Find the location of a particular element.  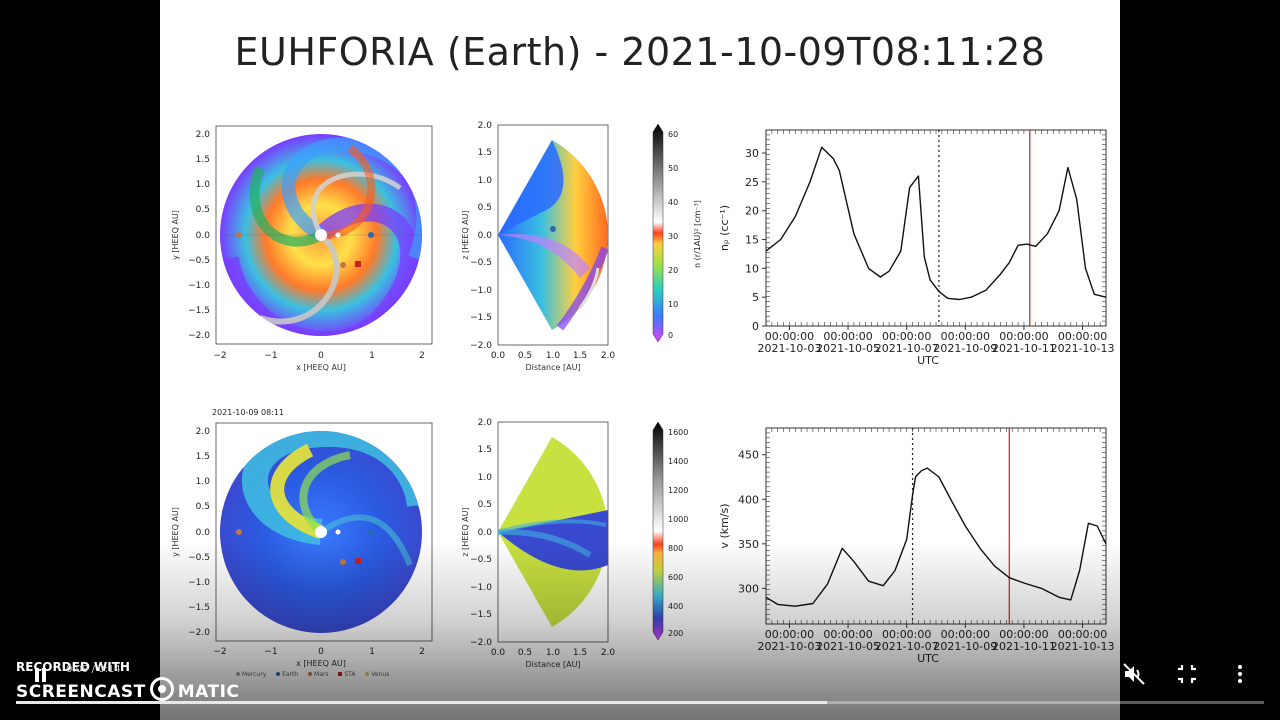

legend-label: Mercury is located at coordinates (254, 674).